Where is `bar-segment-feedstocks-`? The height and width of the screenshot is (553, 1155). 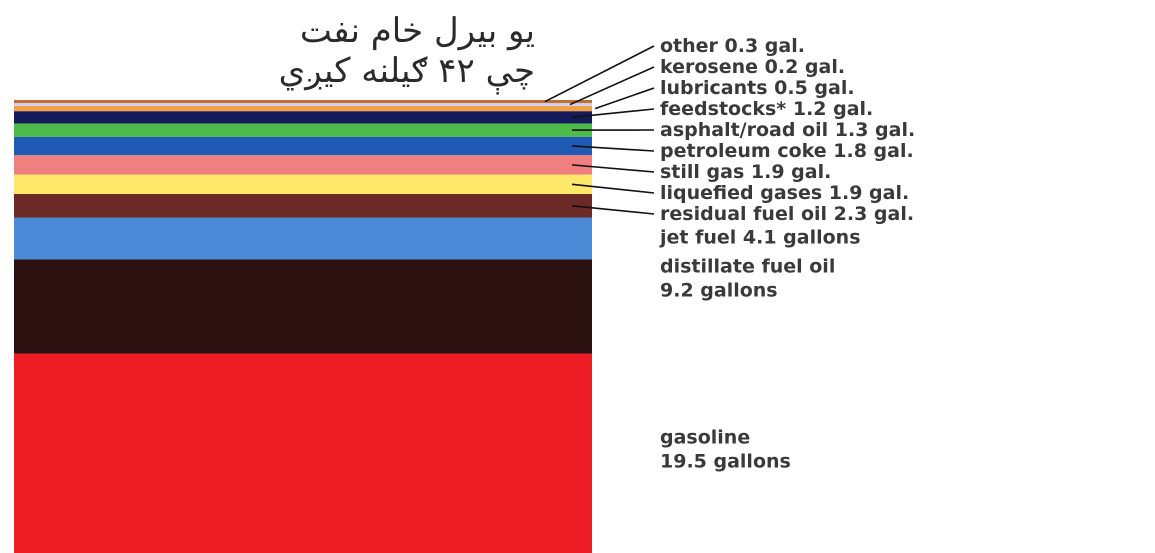
bar-segment-feedstocks- is located at coordinates (303, 117).